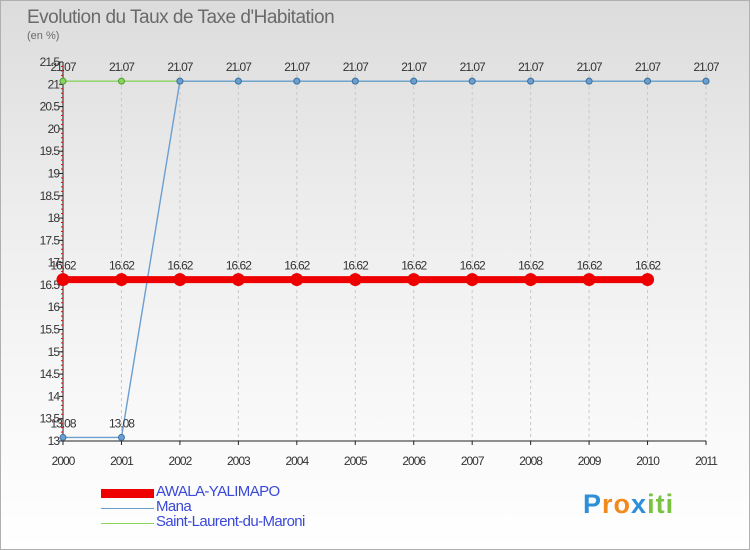  I want to click on x-tick-label: 2005, so click(356, 461).